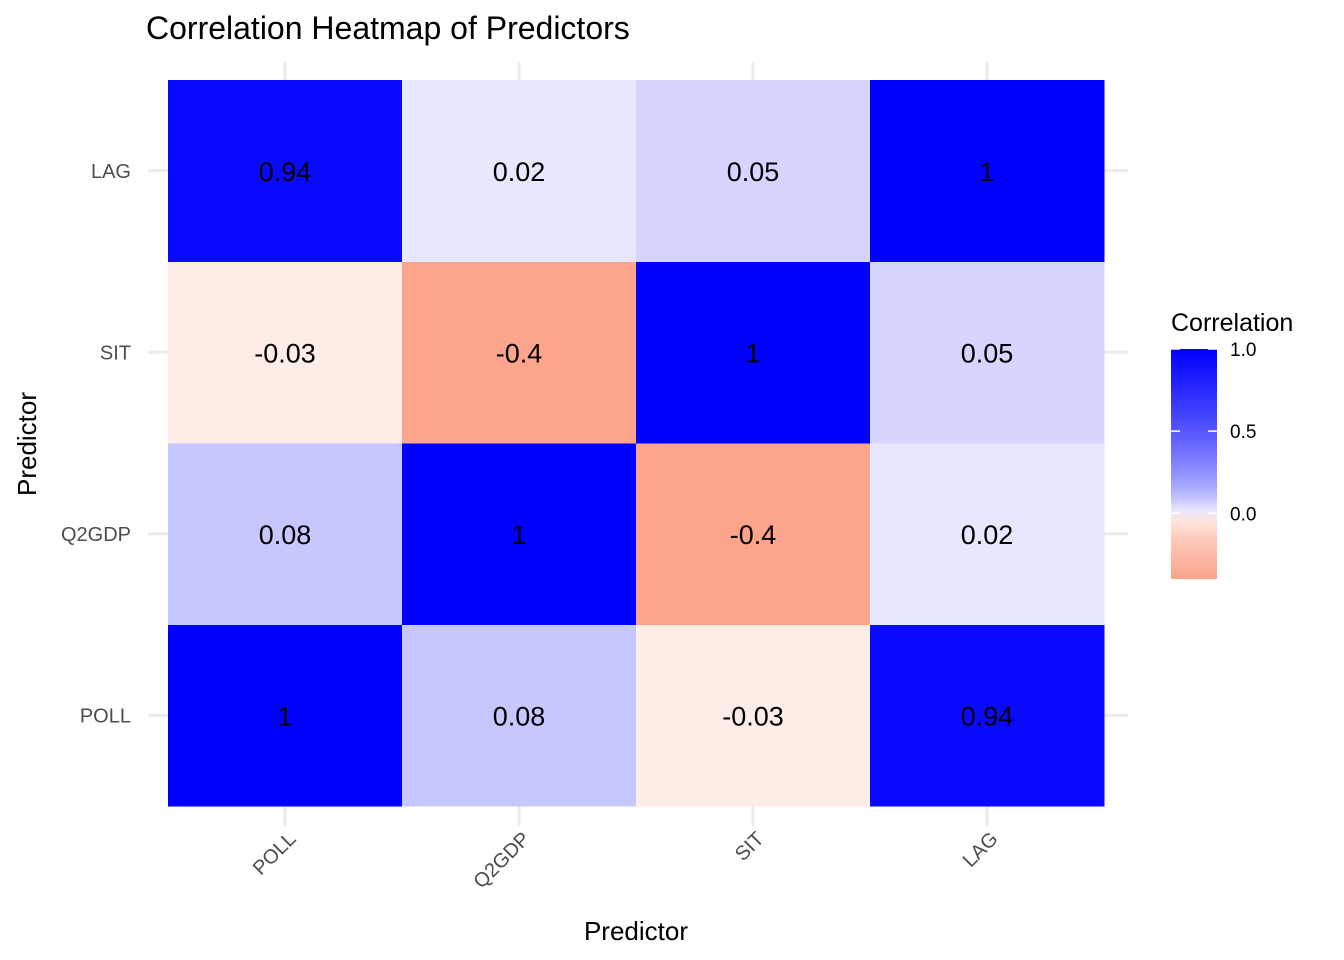  What do you see at coordinates (750, 847) in the screenshot?
I see `x-tick-label: SIT` at bounding box center [750, 847].